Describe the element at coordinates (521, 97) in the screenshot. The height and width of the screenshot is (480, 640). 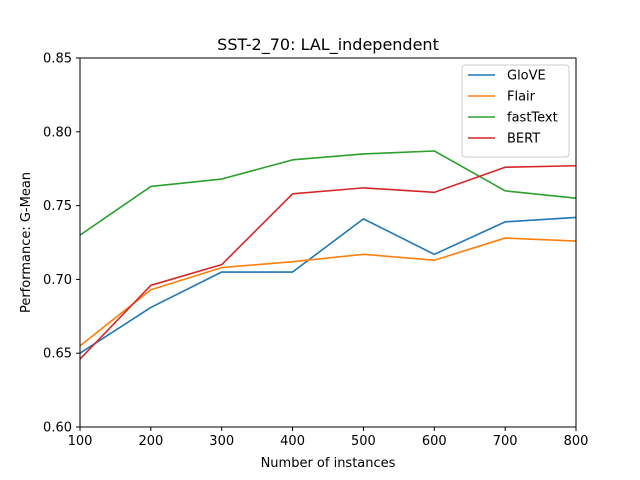
I see `legend-label-flair: Flair` at that location.